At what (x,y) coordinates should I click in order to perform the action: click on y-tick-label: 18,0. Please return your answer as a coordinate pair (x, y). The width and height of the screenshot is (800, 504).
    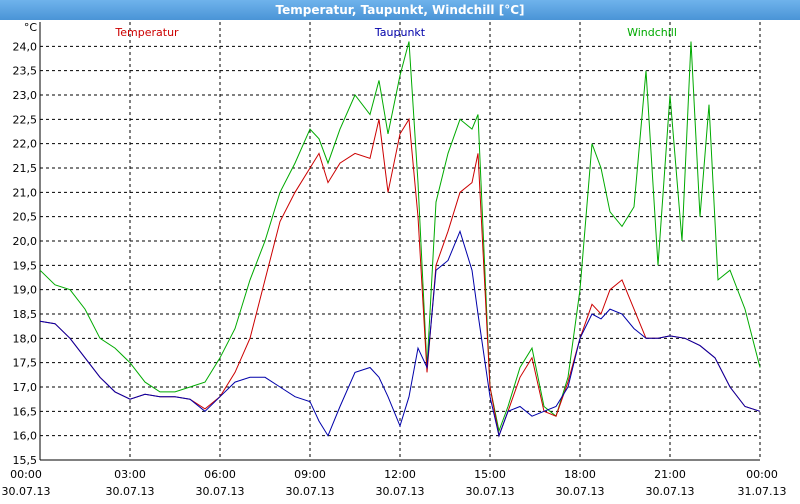
    Looking at the image, I should click on (25, 338).